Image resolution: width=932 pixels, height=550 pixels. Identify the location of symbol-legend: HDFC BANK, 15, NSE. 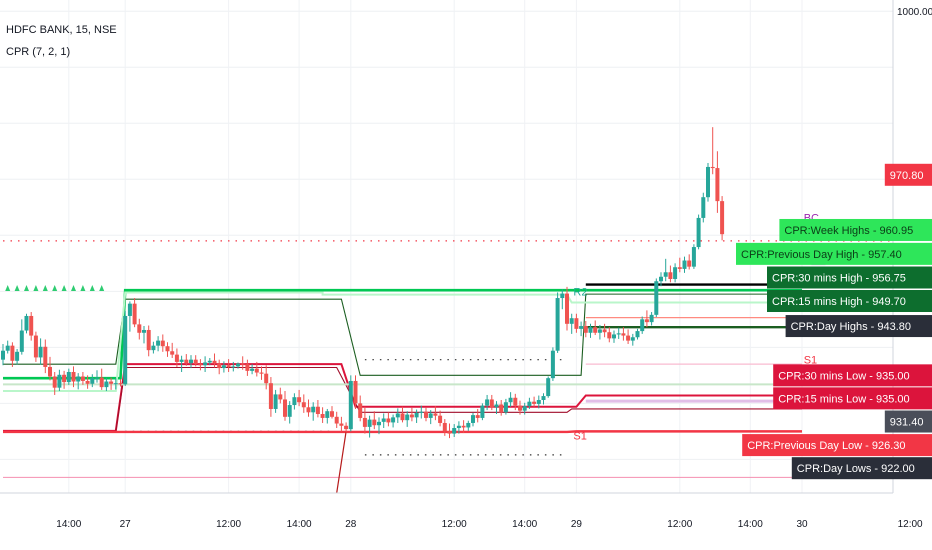
(61, 30).